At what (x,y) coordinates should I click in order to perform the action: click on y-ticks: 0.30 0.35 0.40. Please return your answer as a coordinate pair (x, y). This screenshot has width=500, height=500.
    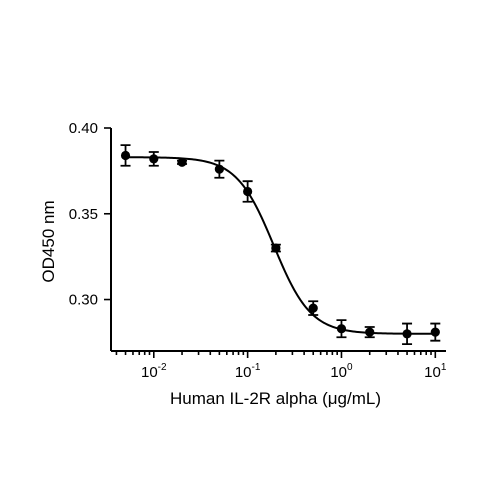
    Looking at the image, I should click on (90, 214).